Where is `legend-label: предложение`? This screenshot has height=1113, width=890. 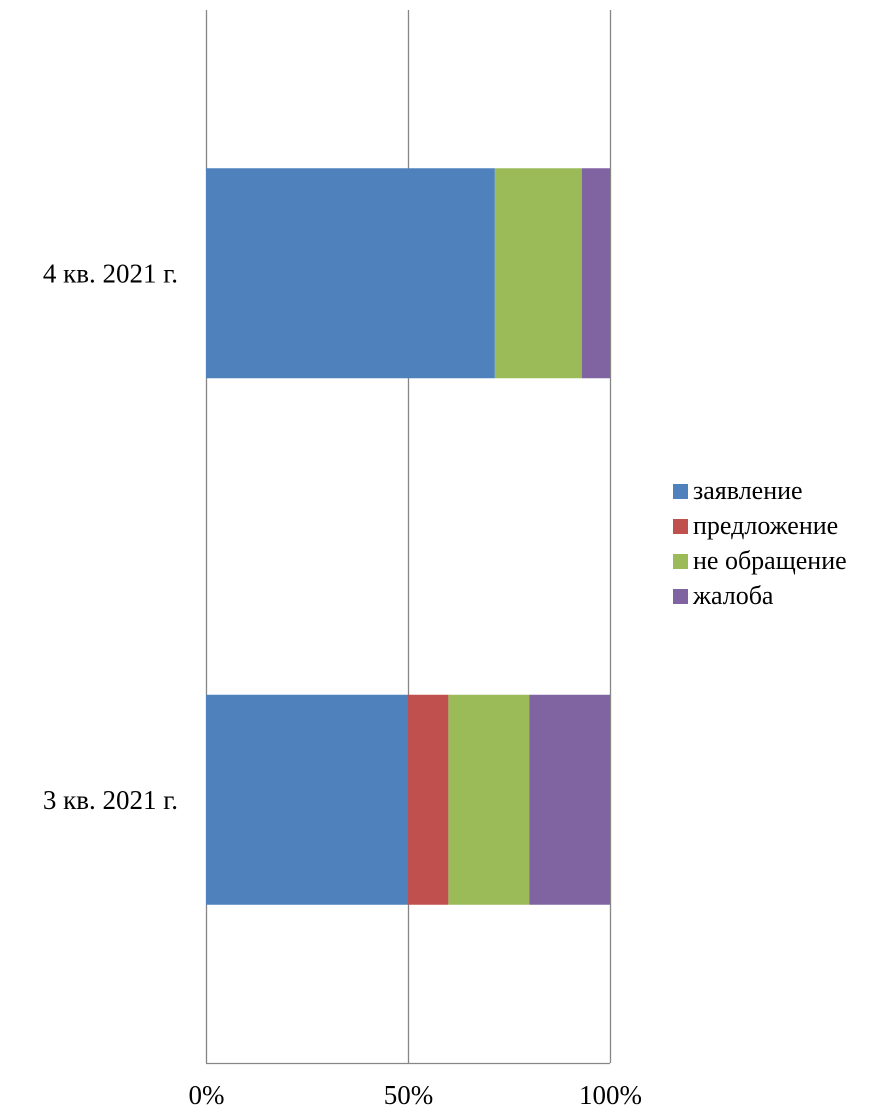
legend-label: предложение is located at coordinates (765, 525).